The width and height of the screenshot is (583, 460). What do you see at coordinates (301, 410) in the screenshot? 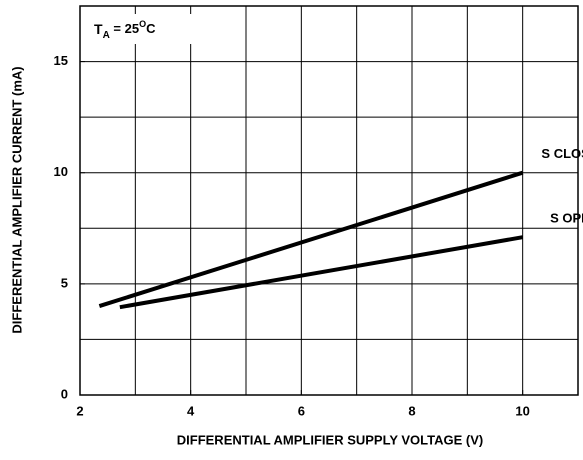
I see `x-tick-label: 6` at bounding box center [301, 410].